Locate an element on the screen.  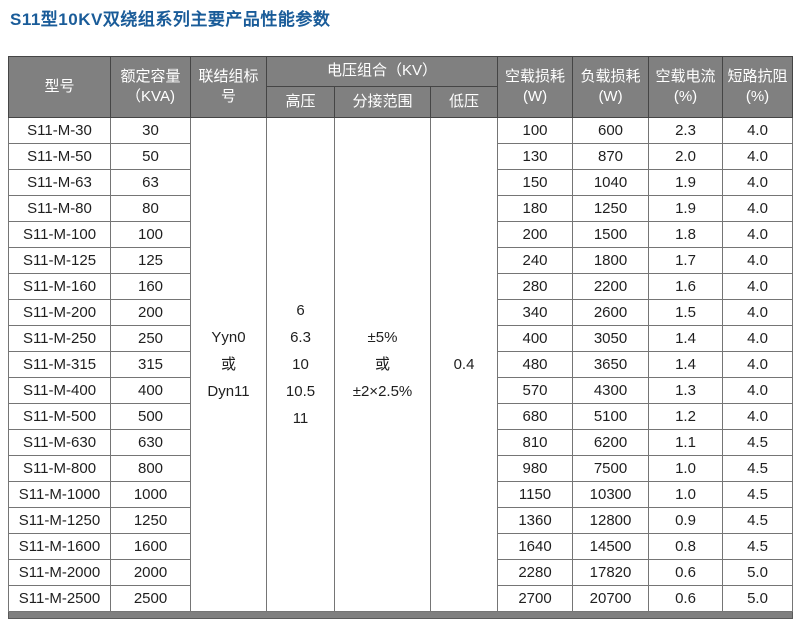
col-header-model-label: 型号 is located at coordinates (59, 86).